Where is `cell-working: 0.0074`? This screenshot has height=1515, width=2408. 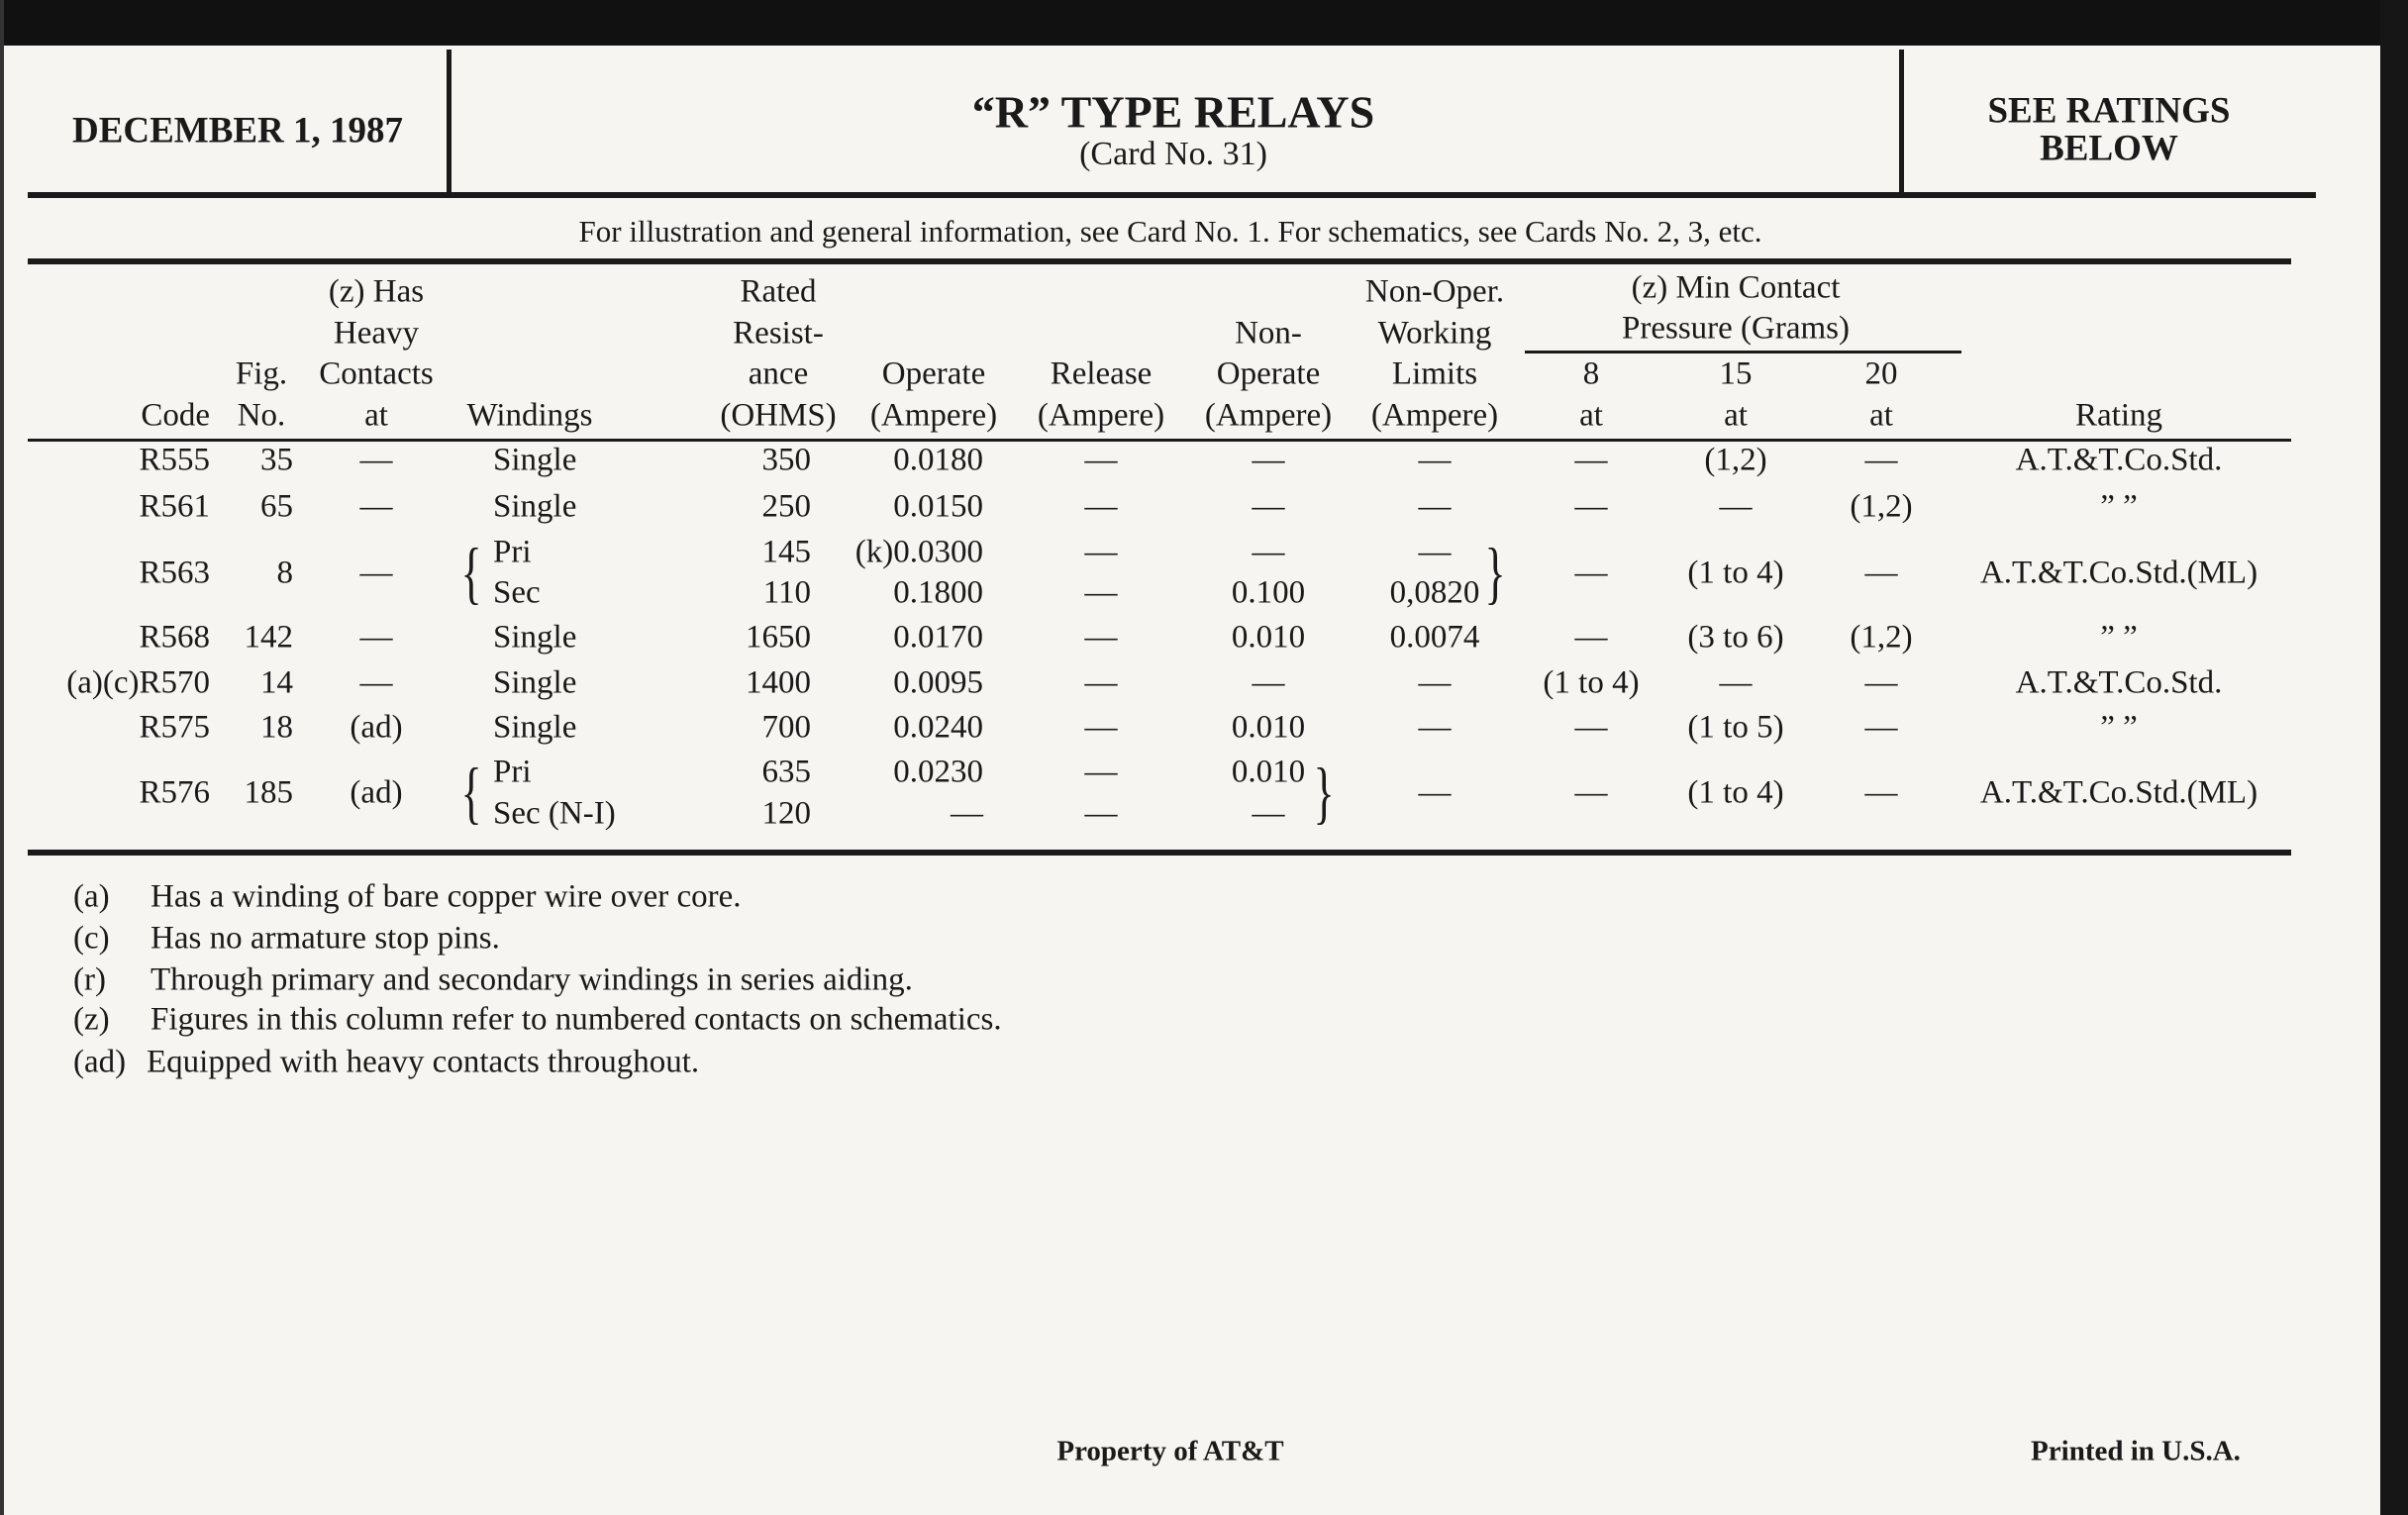
cell-working: 0.0074 is located at coordinates (1435, 637).